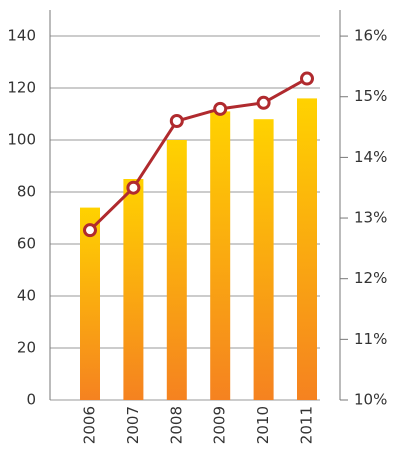 Image resolution: width=404 pixels, height=461 pixels. Describe the element at coordinates (176, 425) in the screenshot. I see `x-tick-label: 2008` at that location.